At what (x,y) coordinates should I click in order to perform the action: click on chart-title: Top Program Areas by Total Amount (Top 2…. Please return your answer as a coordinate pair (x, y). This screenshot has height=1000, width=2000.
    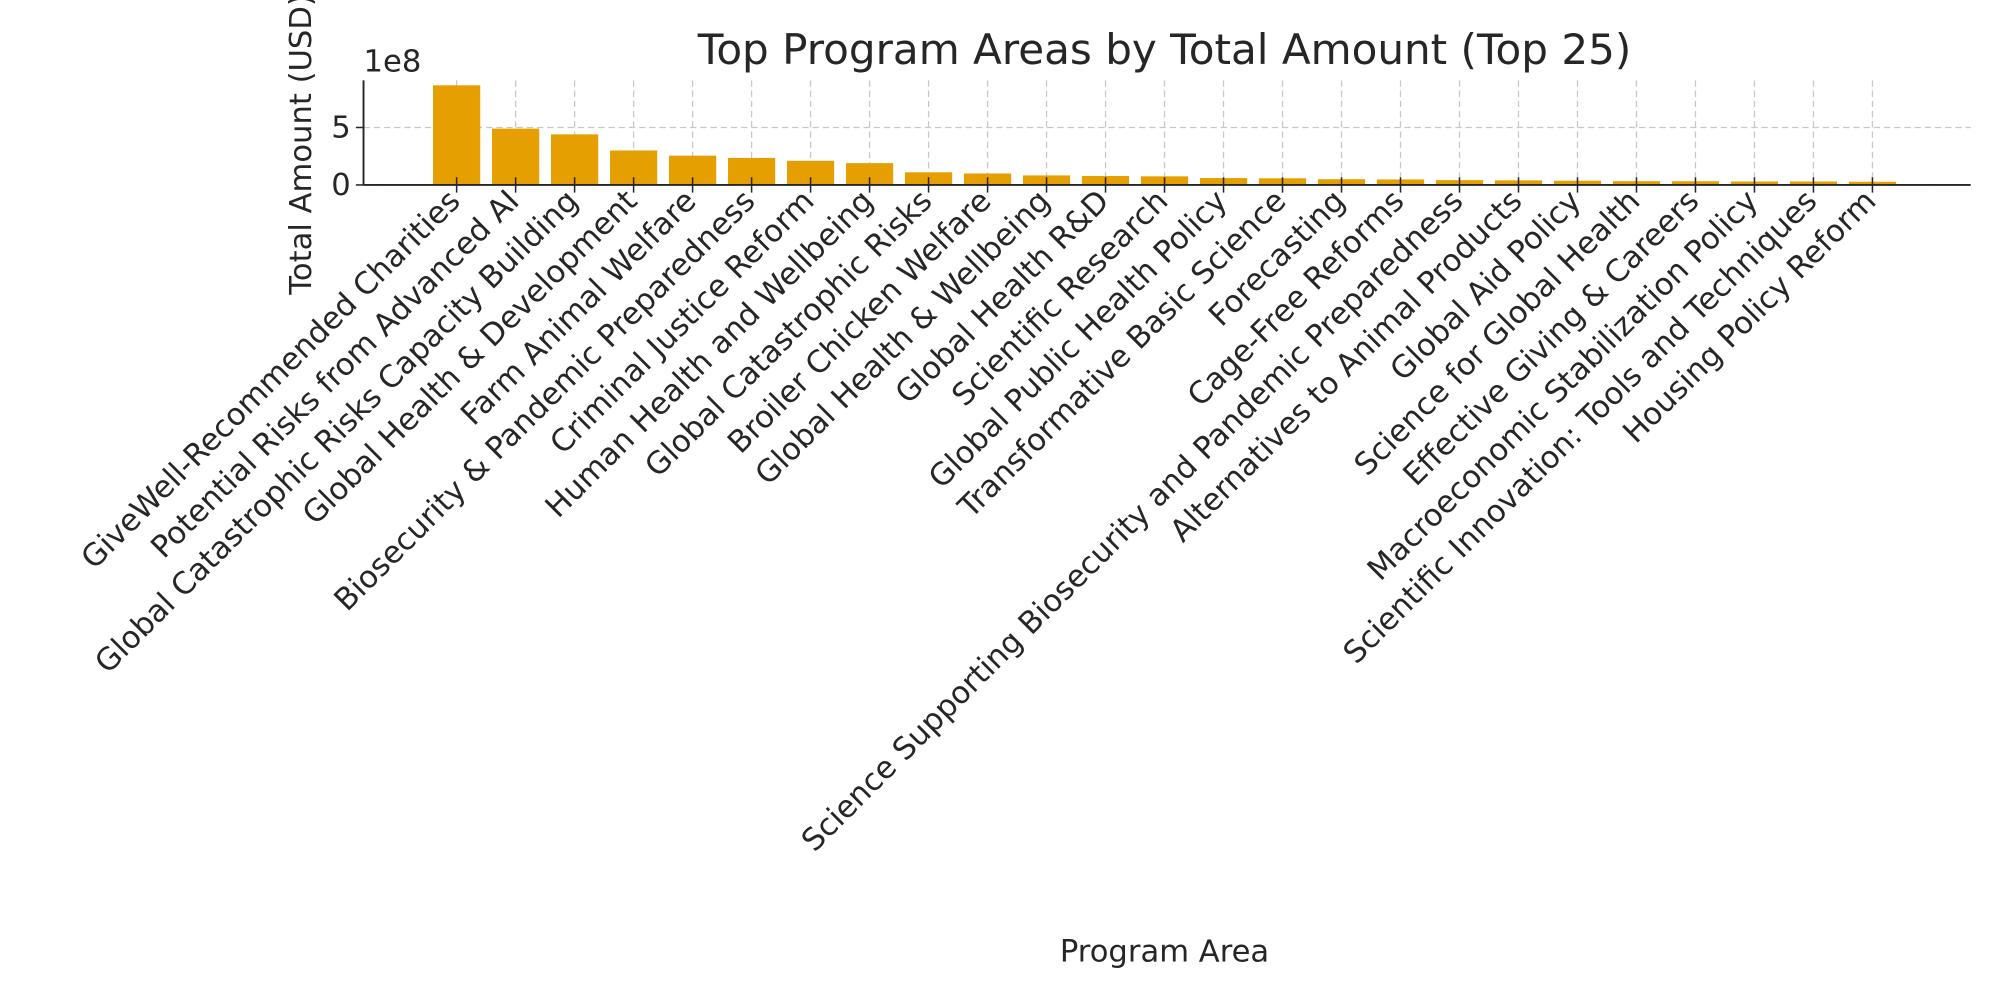
    Looking at the image, I should click on (1164, 49).